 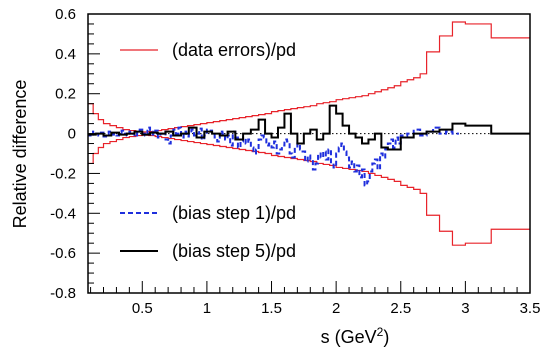 I want to click on x-axis-title-main: s (GeV, so click(x=349, y=337).